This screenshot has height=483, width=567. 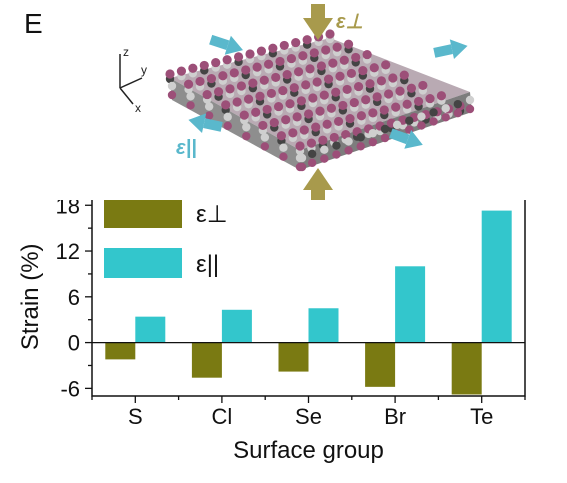 I want to click on bar-parallel-br, so click(x=410, y=304).